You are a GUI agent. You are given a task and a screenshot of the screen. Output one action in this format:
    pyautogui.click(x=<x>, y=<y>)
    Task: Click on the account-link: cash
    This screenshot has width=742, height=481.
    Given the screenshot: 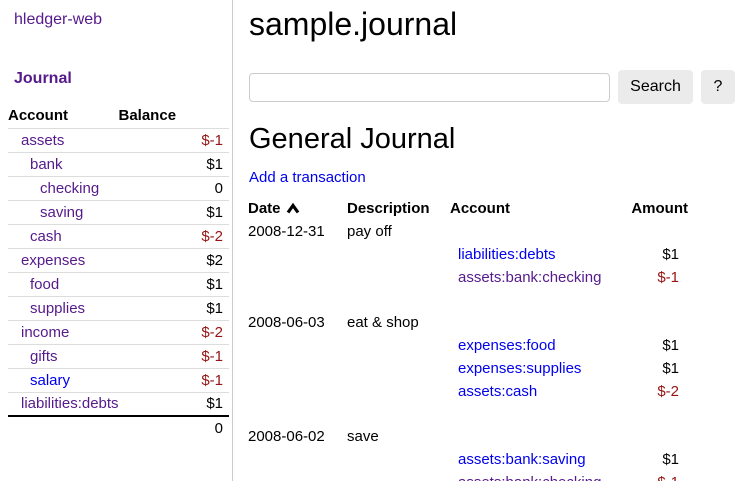 What is the action you would take?
    pyautogui.click(x=46, y=236)
    